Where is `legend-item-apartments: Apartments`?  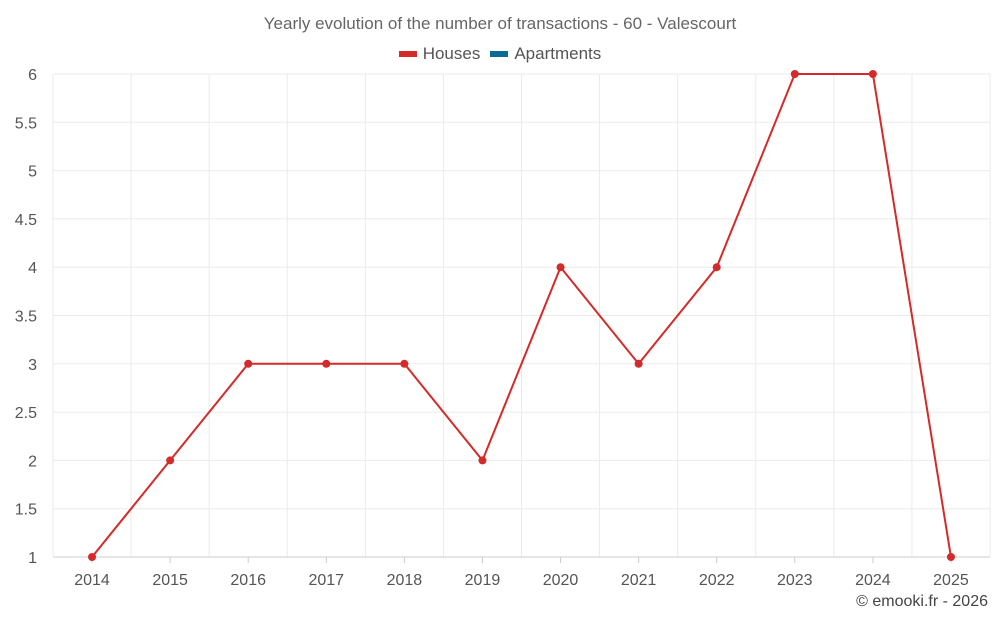
legend-item-apartments: Apartments is located at coordinates (545, 54).